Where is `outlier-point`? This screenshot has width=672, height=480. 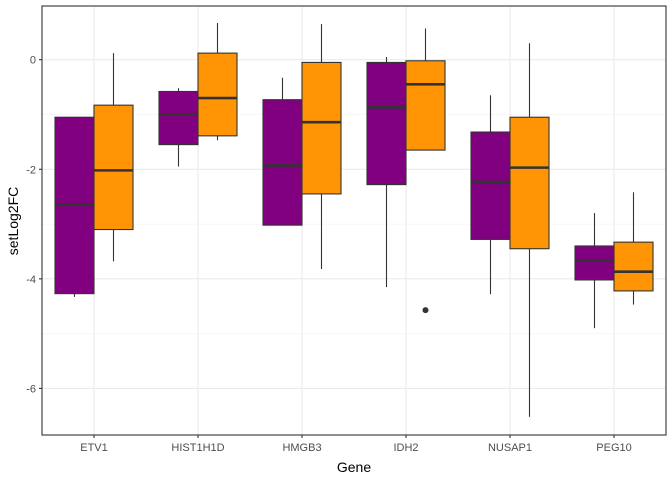
outlier-point is located at coordinates (425, 310).